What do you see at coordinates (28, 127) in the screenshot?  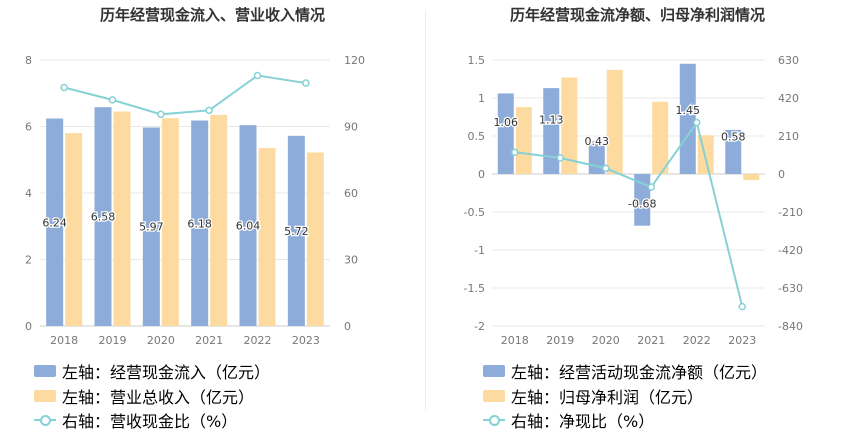 I see `y-left-tick-label: 6` at bounding box center [28, 127].